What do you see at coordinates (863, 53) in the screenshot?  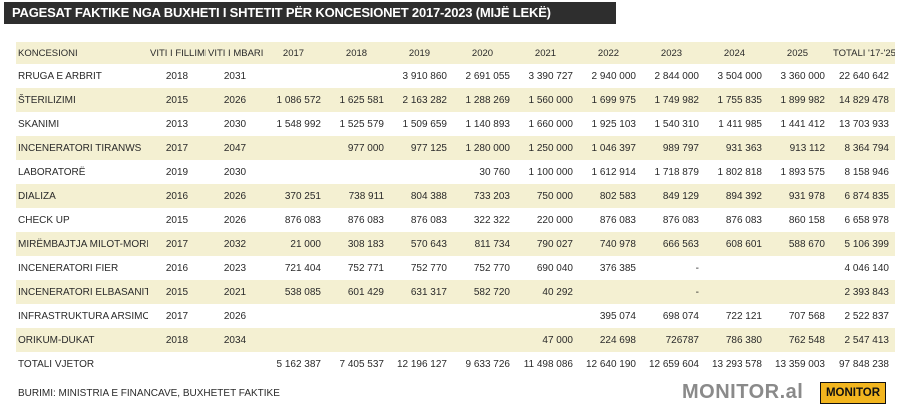 I see `cell: TOTALI '17-'25` at bounding box center [863, 53].